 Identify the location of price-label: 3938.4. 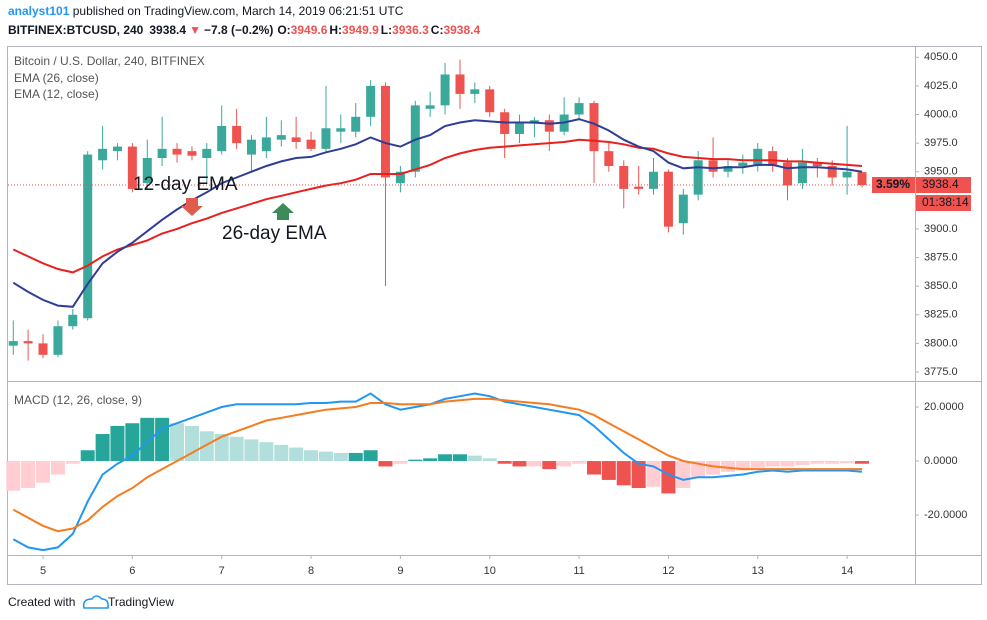
(940, 184).